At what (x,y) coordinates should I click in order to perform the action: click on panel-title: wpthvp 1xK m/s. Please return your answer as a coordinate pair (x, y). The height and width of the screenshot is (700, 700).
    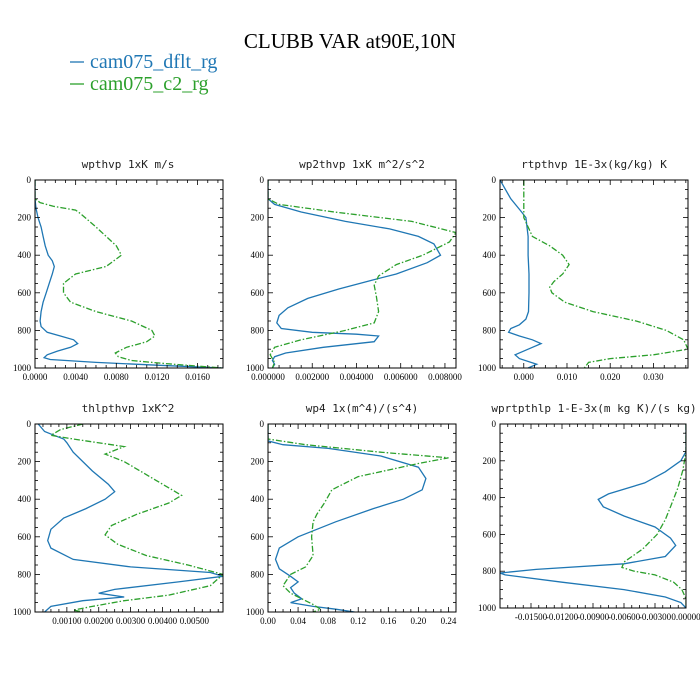
    Looking at the image, I should click on (128, 164).